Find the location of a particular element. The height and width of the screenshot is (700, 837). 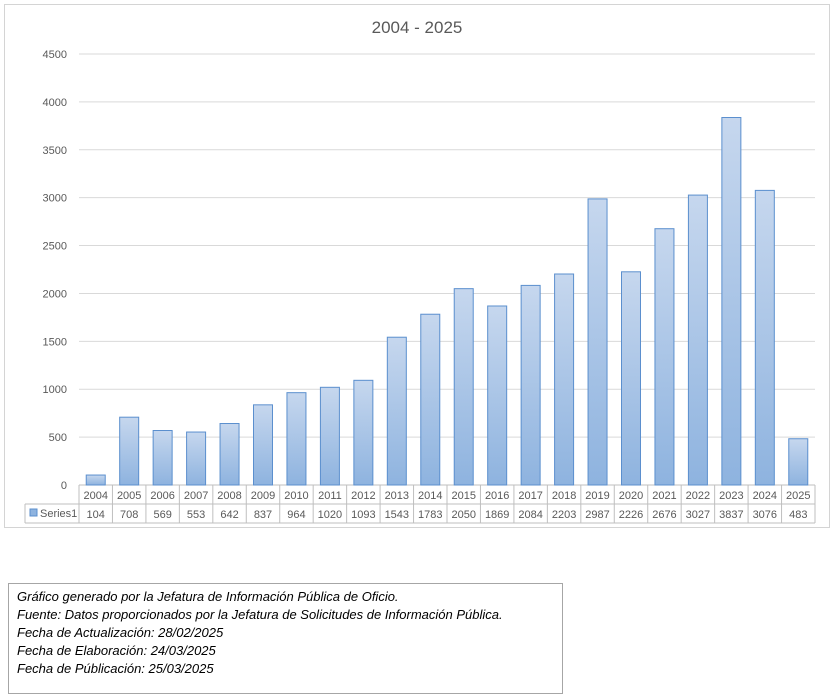

x-tick-label: 2009 is located at coordinates (263, 496).